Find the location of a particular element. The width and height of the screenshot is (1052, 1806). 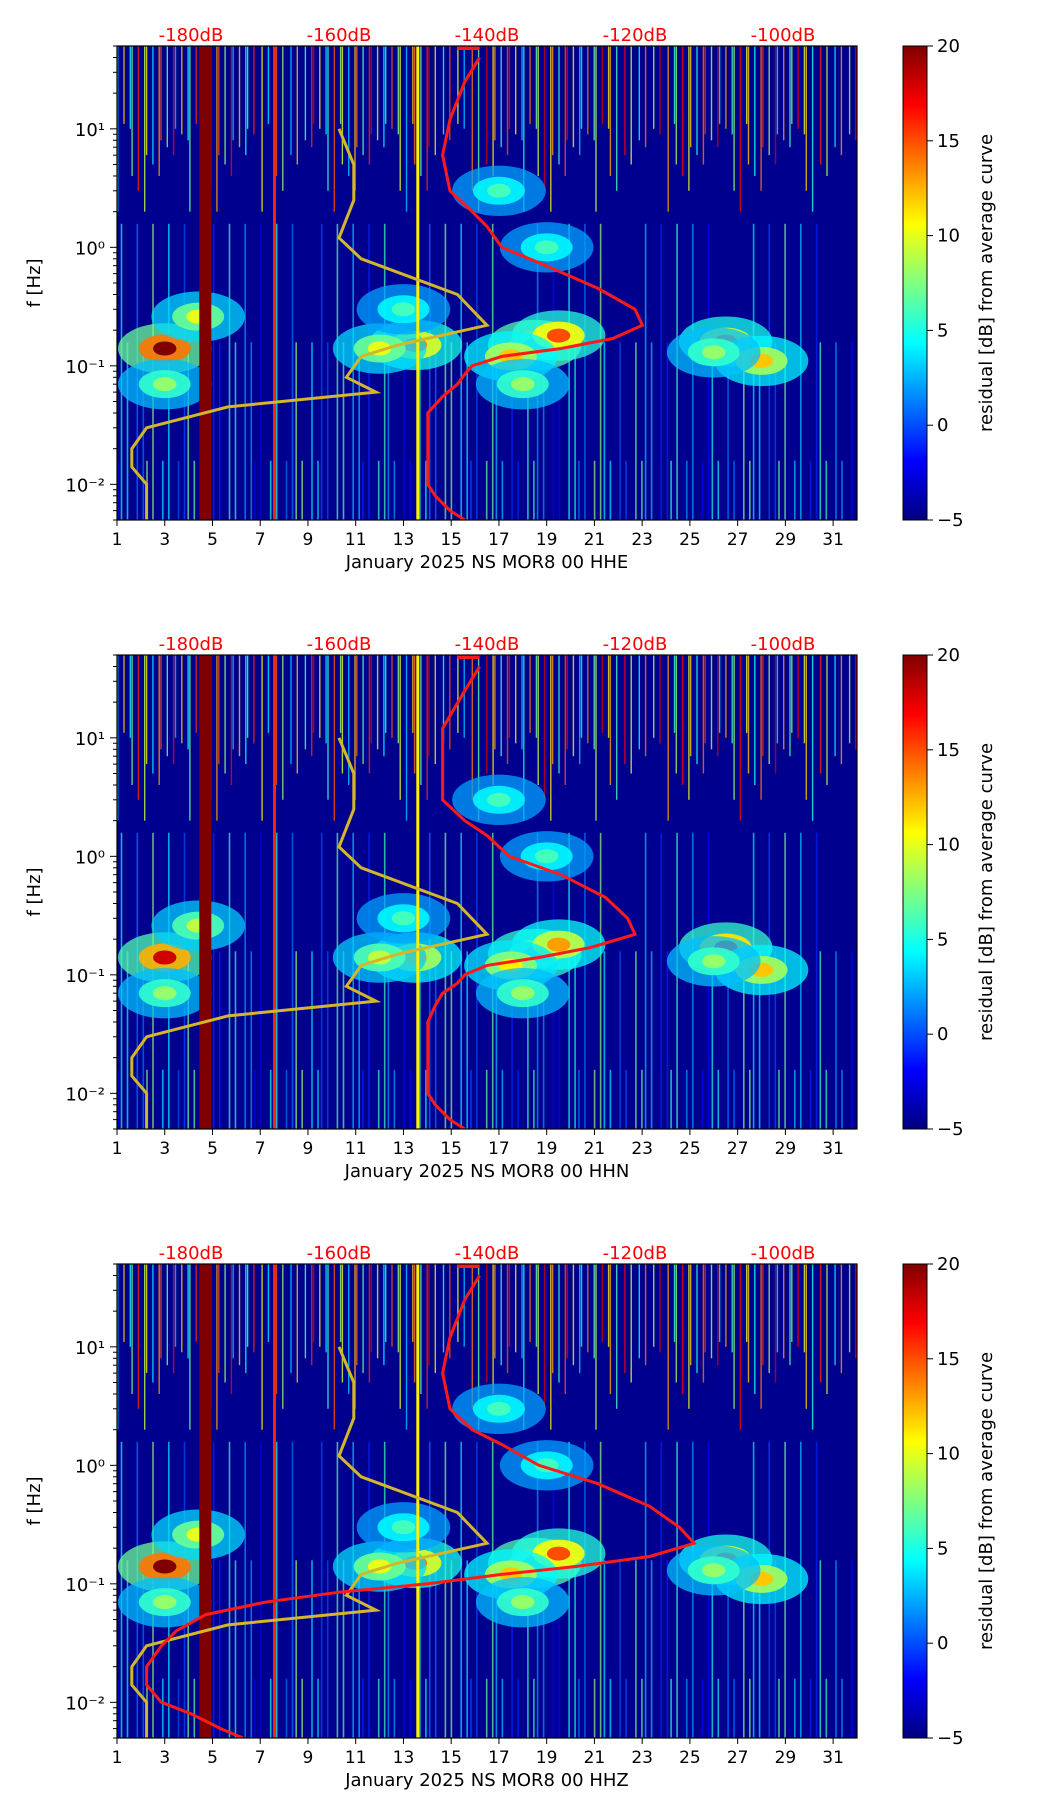

top-db-label: -160dB is located at coordinates (339, 35).